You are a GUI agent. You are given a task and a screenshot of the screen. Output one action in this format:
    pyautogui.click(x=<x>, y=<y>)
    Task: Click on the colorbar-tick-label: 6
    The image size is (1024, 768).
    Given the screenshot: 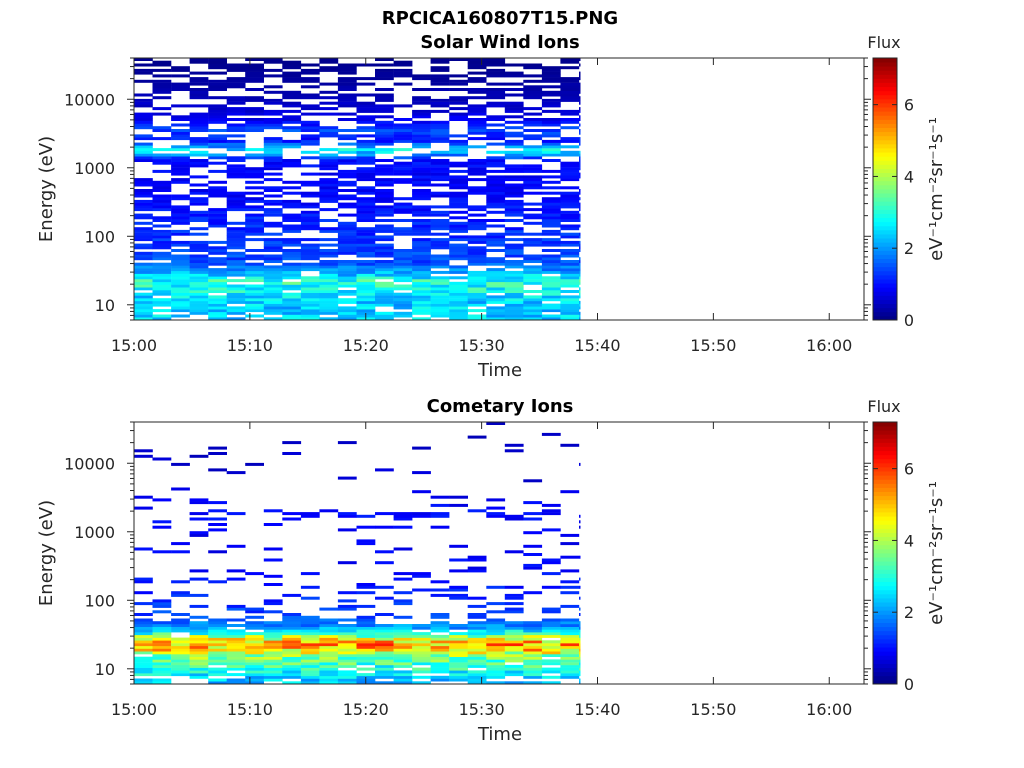 What is the action you would take?
    pyautogui.click(x=909, y=469)
    